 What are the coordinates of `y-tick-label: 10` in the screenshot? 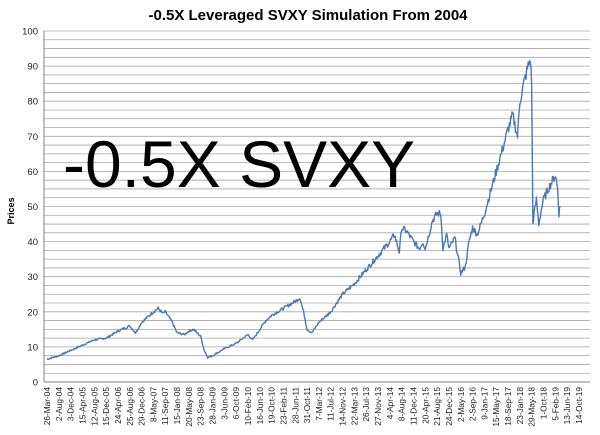 It's located at (32, 347).